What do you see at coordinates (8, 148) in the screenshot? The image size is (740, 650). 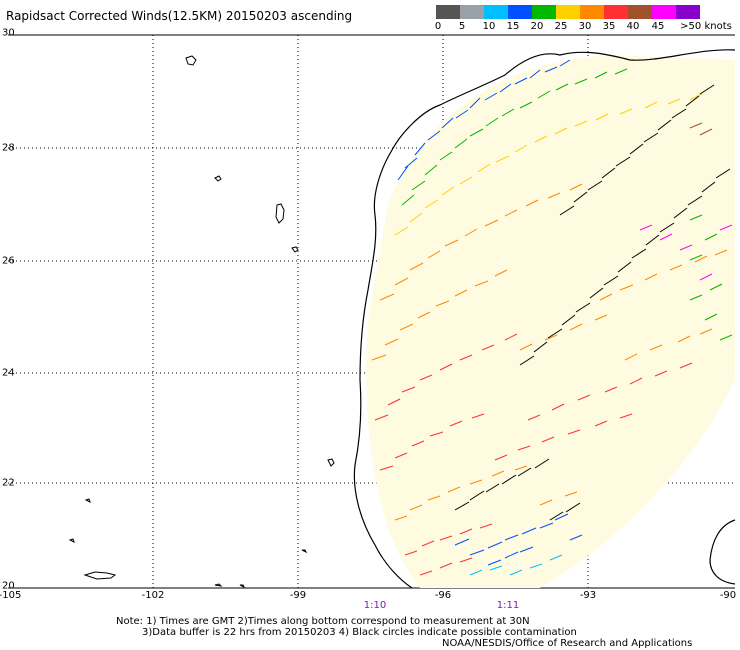 I see `lat-label-28: 28` at bounding box center [8, 148].